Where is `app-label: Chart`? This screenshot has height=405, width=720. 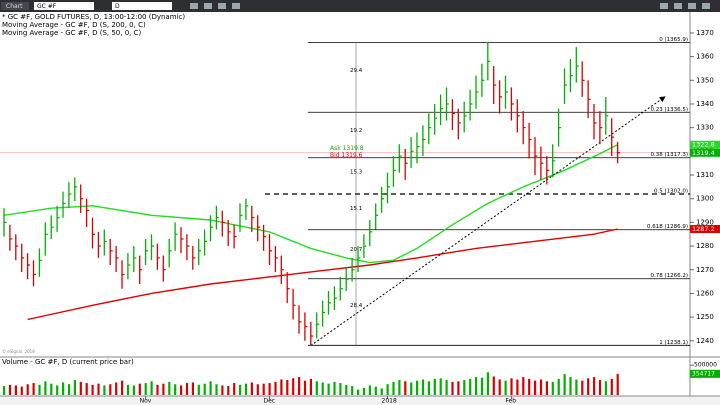
app-label: Chart is located at coordinates (14, 6).